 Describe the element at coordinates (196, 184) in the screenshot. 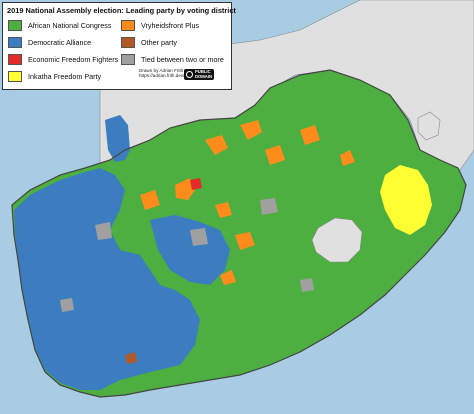

I see `eff-patch` at that location.